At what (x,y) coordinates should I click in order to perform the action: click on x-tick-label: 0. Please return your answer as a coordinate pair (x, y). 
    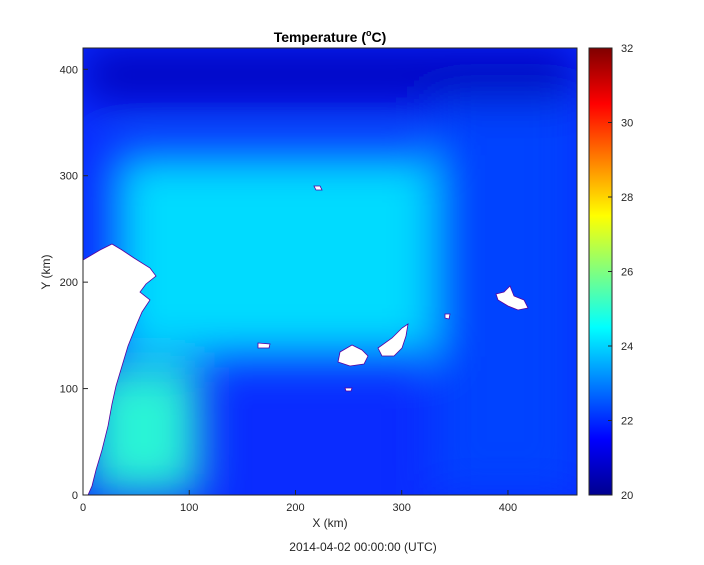
    Looking at the image, I should click on (83, 508).